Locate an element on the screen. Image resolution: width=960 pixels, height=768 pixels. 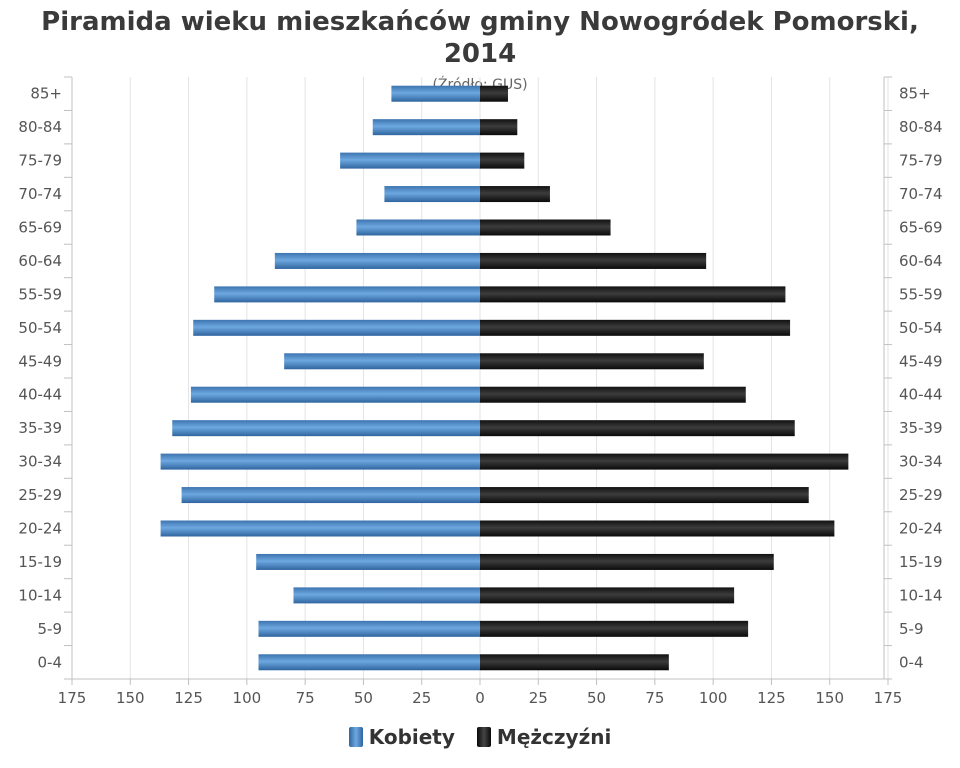
y-category-label-left: 15-19 is located at coordinates (40, 562).